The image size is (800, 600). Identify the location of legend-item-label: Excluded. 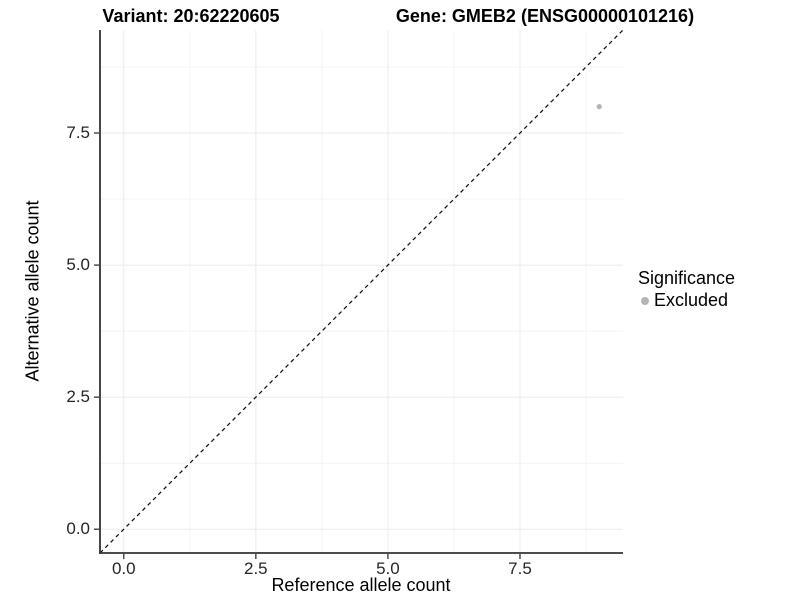
(691, 300).